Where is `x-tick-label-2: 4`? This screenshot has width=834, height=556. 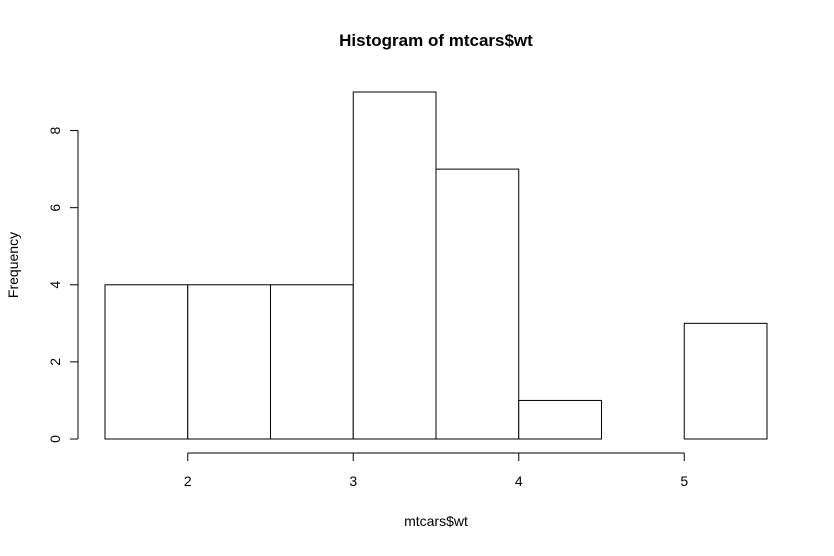 x-tick-label-2: 4 is located at coordinates (519, 481).